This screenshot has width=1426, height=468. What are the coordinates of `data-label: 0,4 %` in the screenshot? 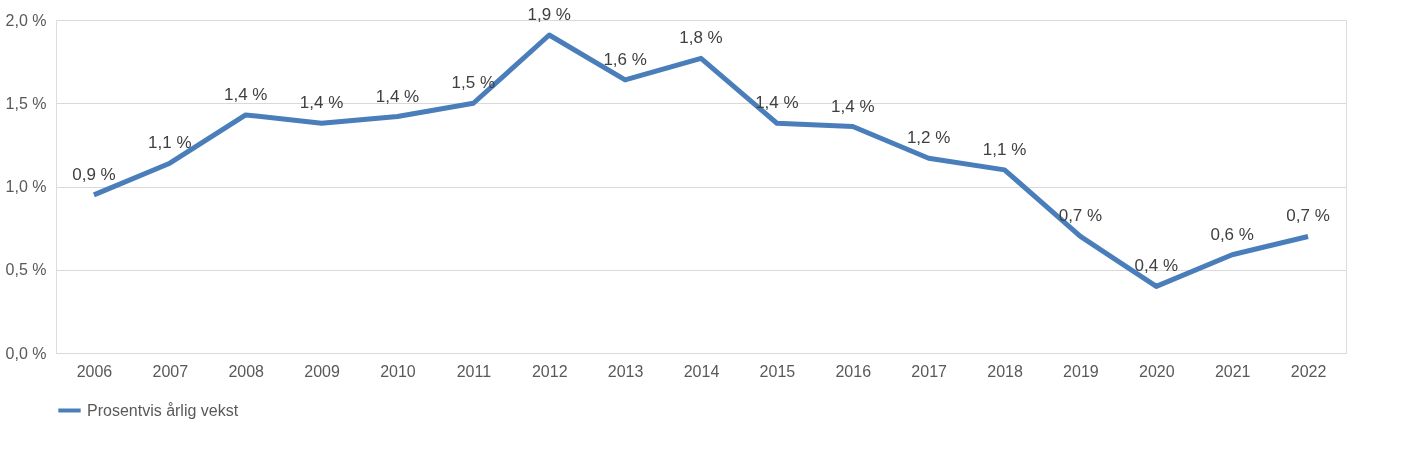 It's located at (1156, 266).